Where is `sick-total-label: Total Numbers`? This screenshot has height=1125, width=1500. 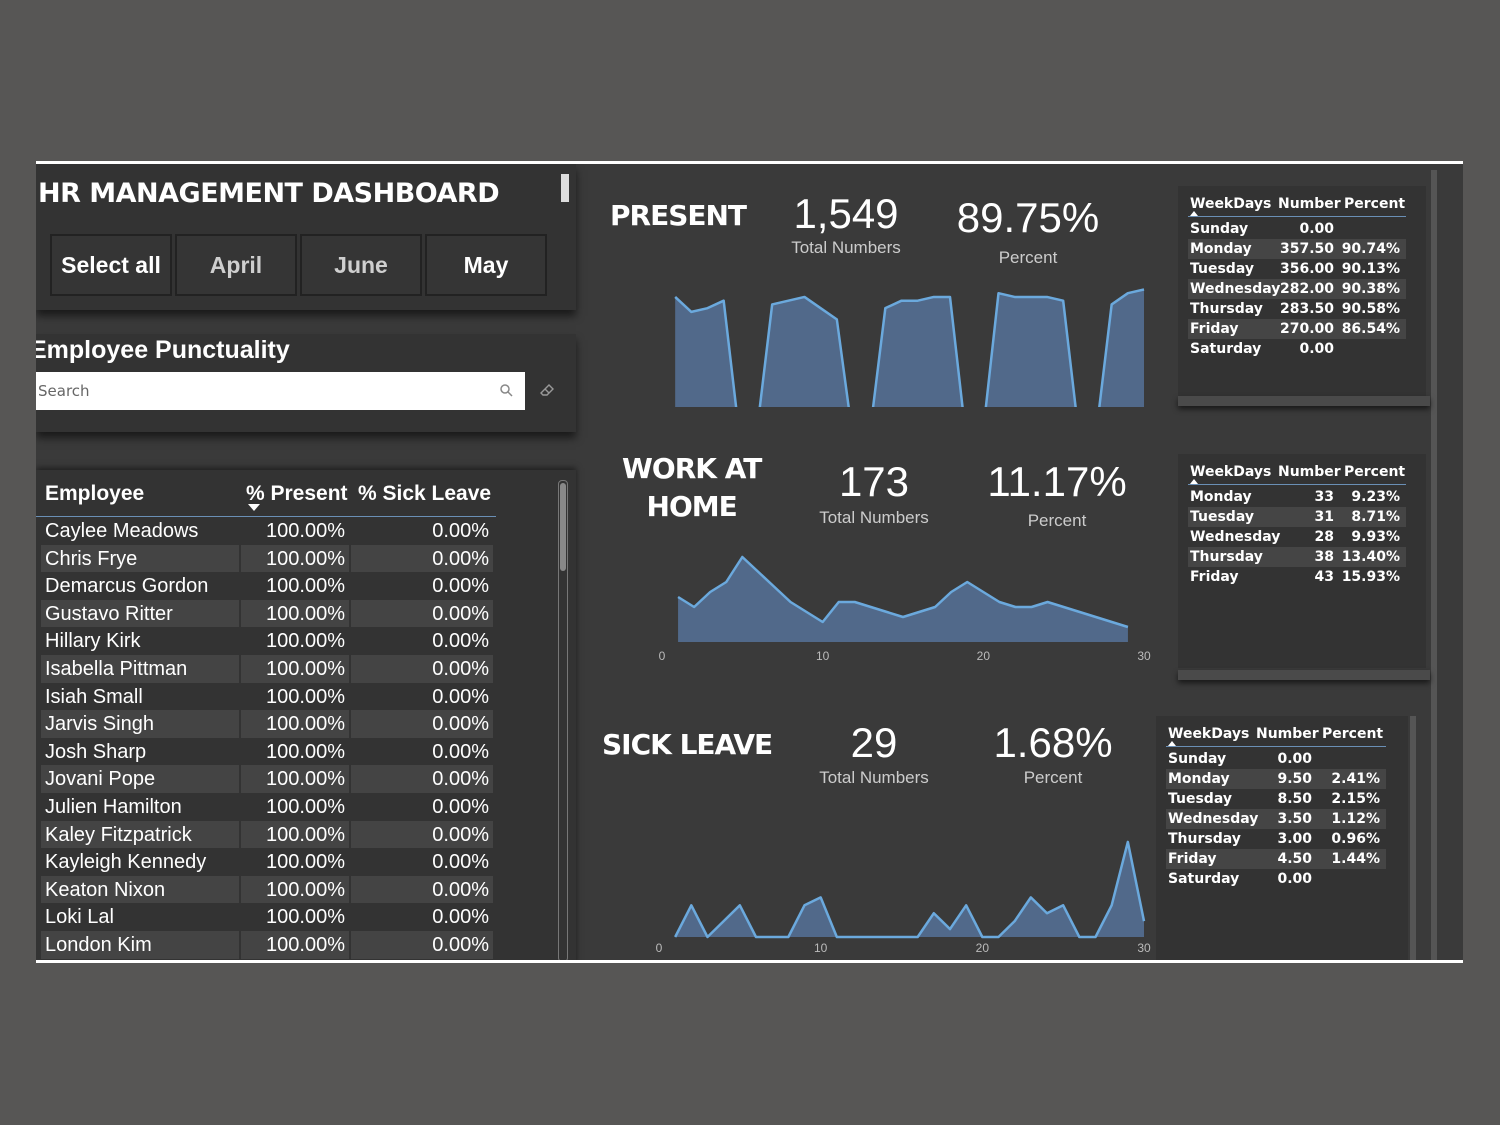
sick-total-label: Total Numbers is located at coordinates (874, 777).